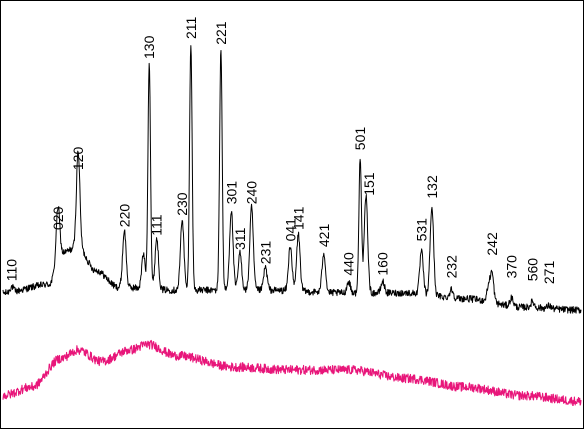 The width and height of the screenshot is (584, 429). I want to click on peak-label: 141, so click(298, 218).